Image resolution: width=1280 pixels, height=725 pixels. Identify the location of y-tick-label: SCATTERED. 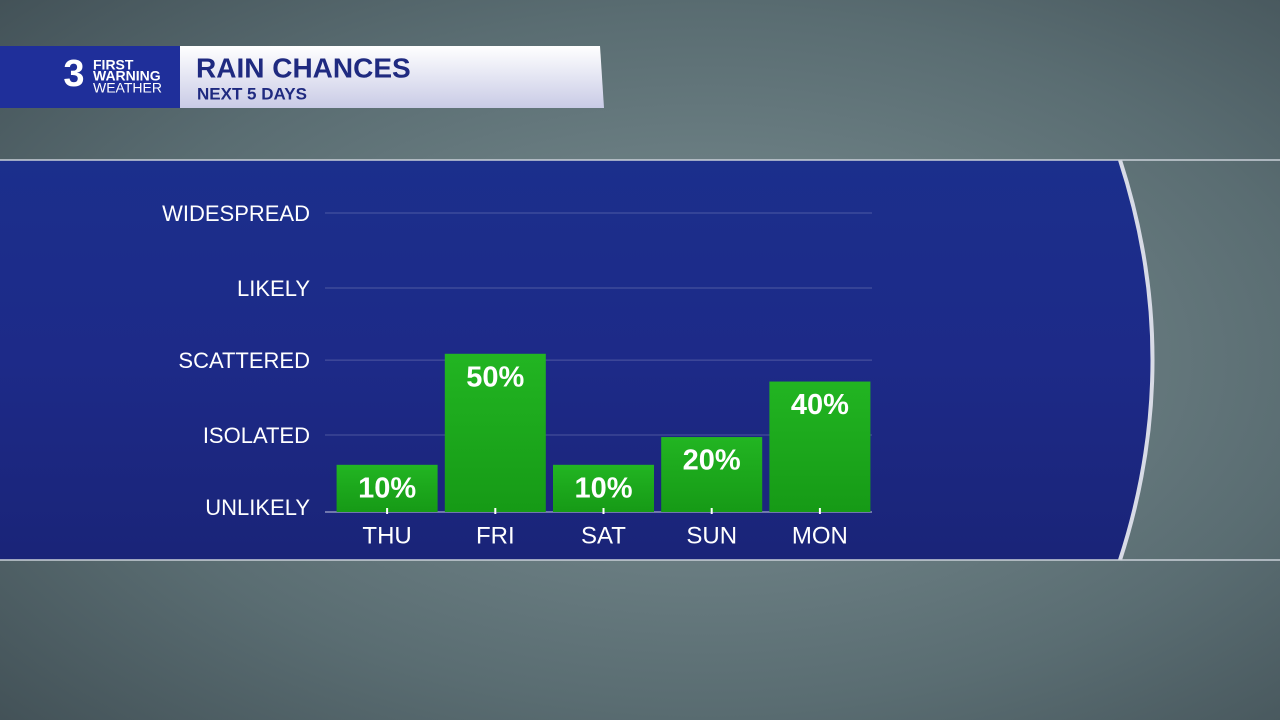
(244, 360).